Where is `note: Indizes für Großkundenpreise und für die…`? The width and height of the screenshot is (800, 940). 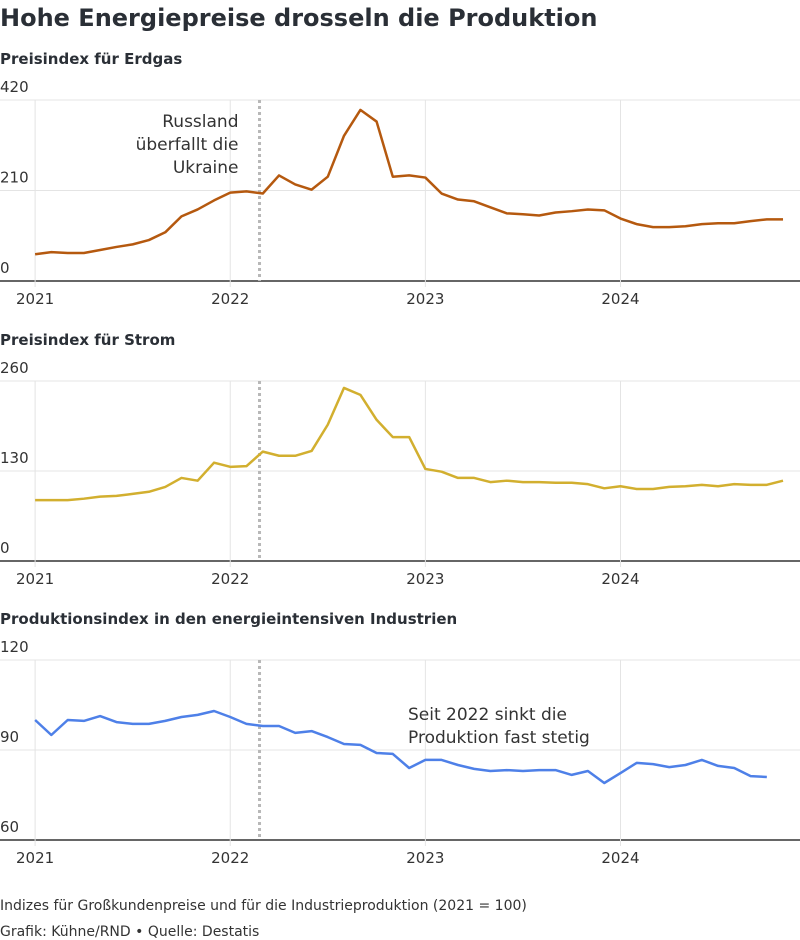
note: Indizes für Großkundenpreise und für die… is located at coordinates (263, 906).